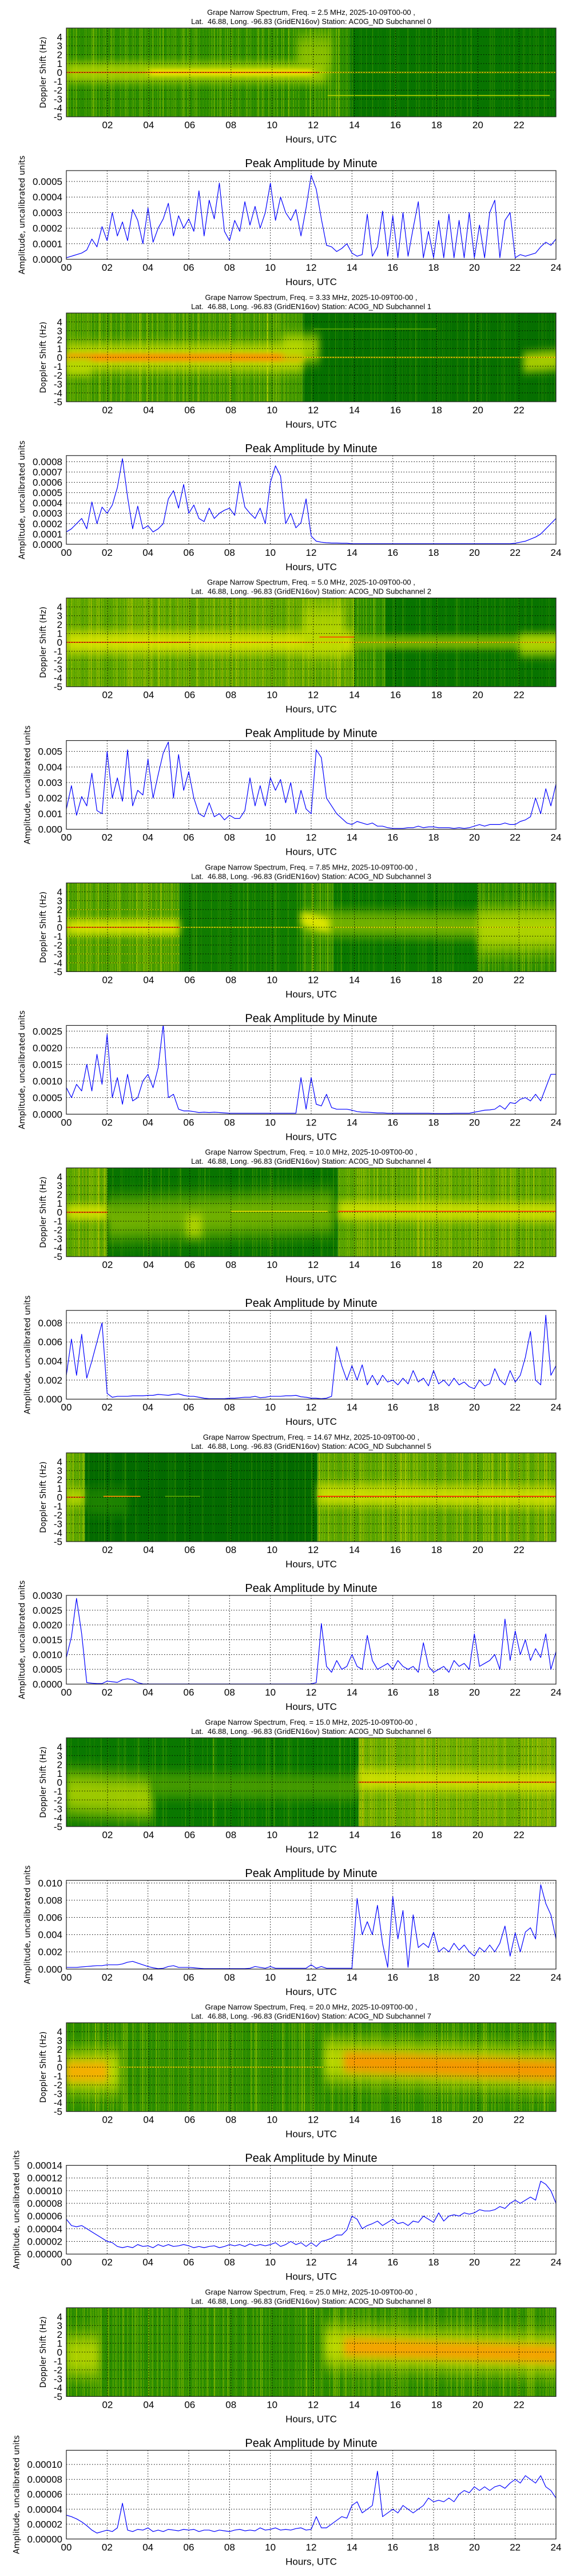 This screenshot has width=572, height=2576. What do you see at coordinates (58, 687) in the screenshot?
I see `spectrogram-ytick-label: -5` at bounding box center [58, 687].